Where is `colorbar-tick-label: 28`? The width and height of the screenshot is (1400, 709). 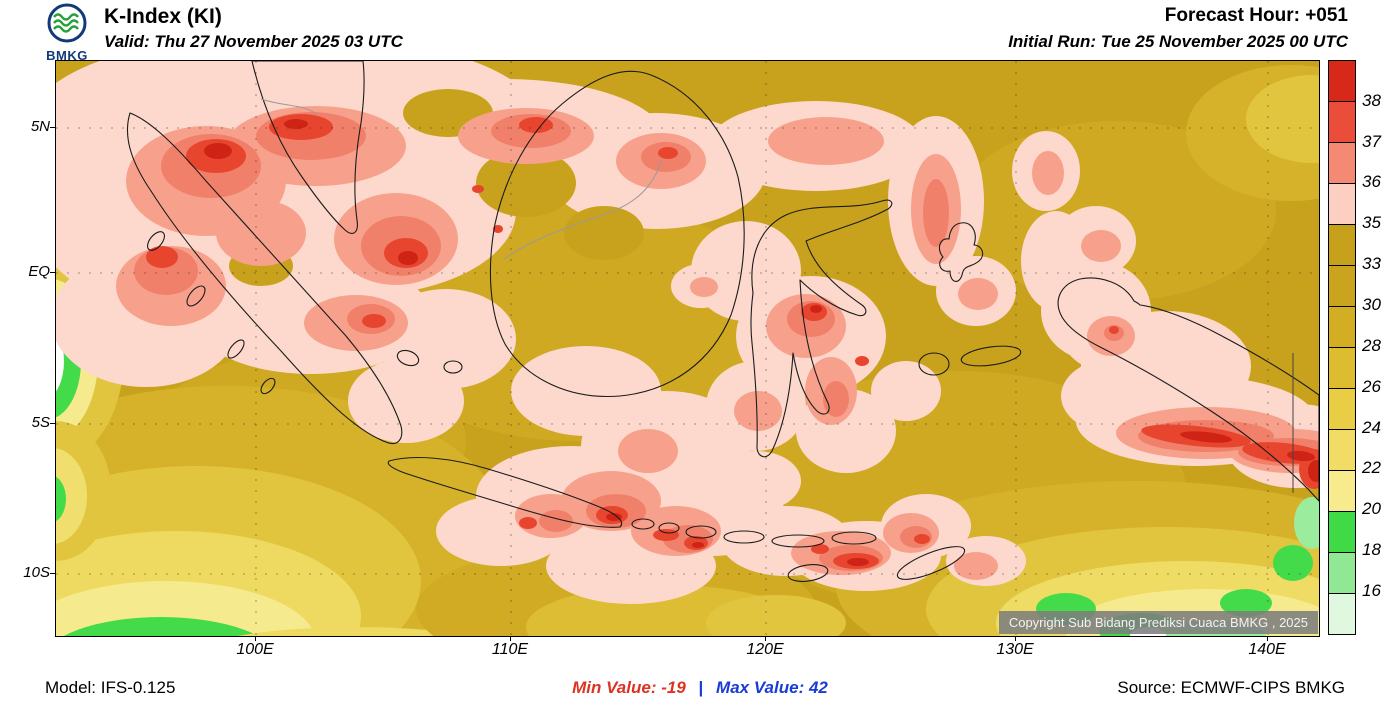 colorbar-tick-label: 28 is located at coordinates (1371, 345).